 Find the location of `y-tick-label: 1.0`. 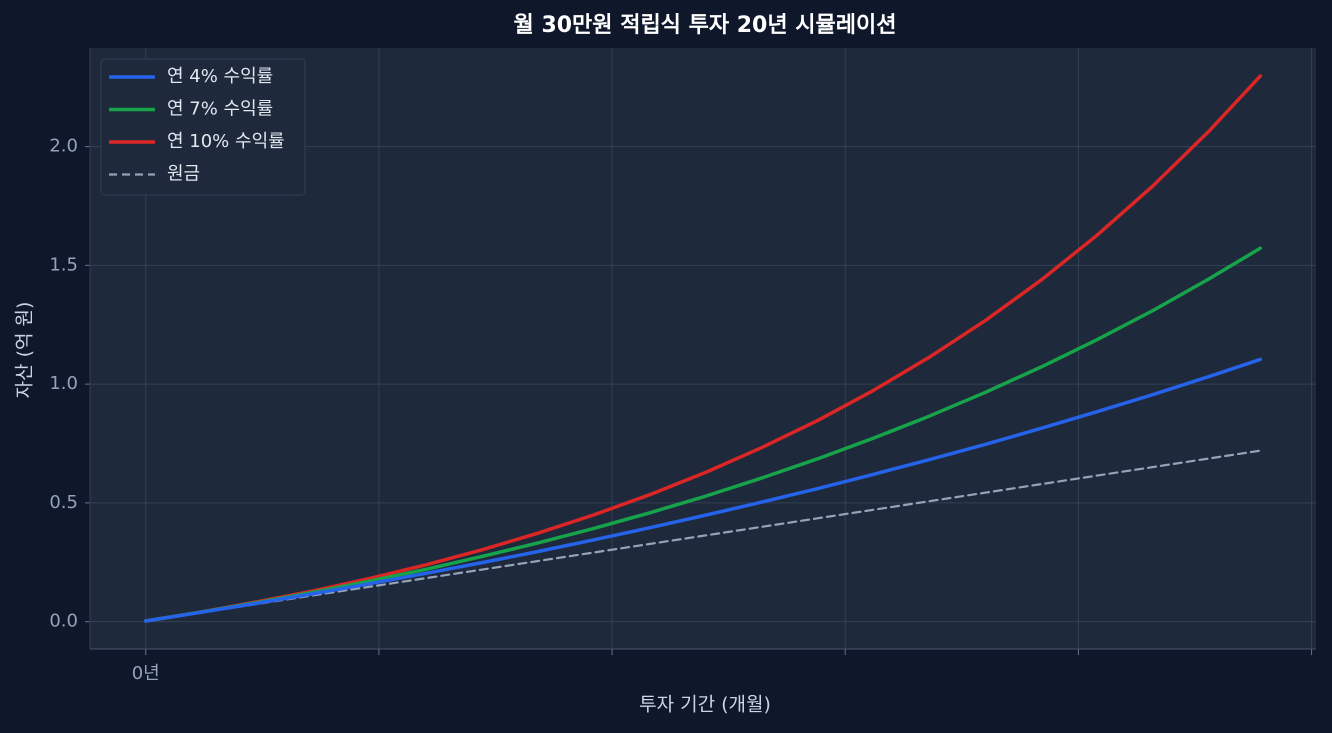

y-tick-label: 1.0 is located at coordinates (63, 383).